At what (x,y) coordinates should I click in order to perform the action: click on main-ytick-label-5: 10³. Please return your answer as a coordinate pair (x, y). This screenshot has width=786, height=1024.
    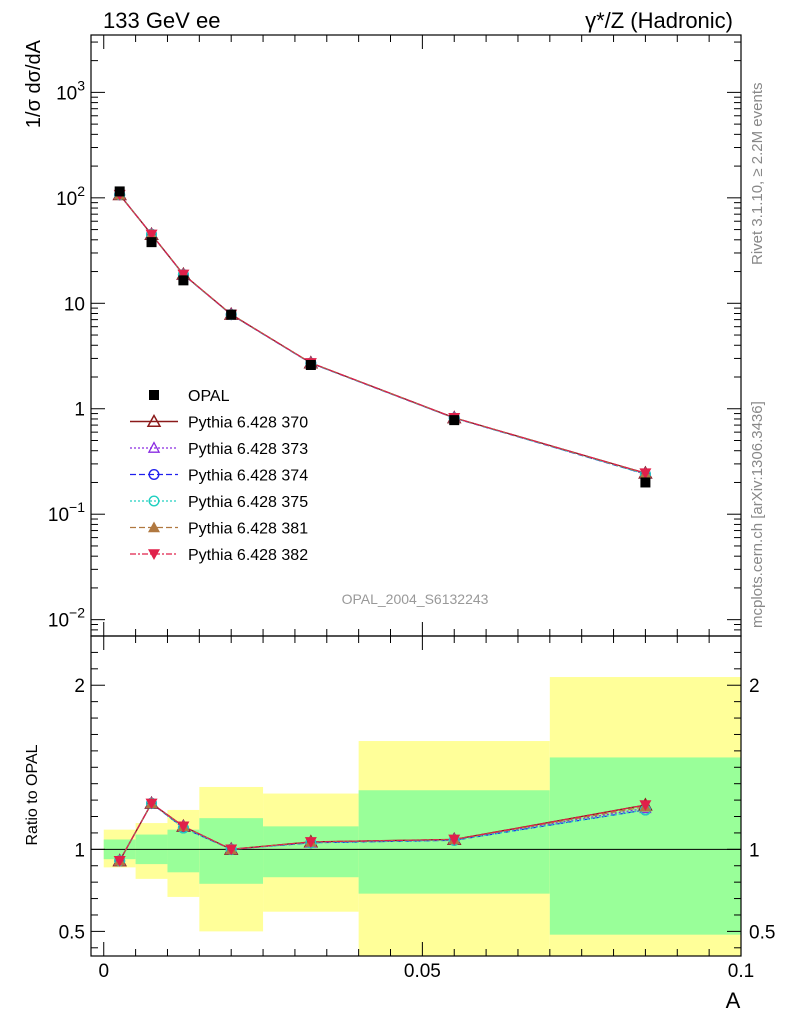
    Looking at the image, I should click on (70, 90).